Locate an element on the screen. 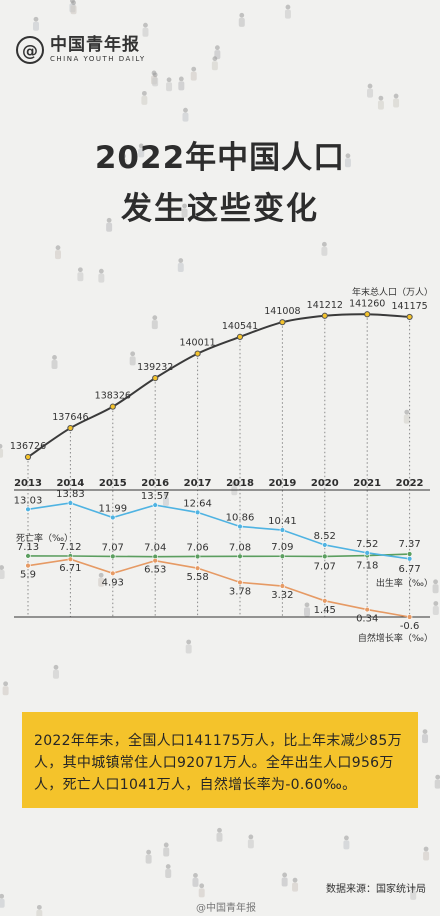 The width and height of the screenshot is (440, 916). growth-rate-data-label: 6.71 is located at coordinates (70, 568).